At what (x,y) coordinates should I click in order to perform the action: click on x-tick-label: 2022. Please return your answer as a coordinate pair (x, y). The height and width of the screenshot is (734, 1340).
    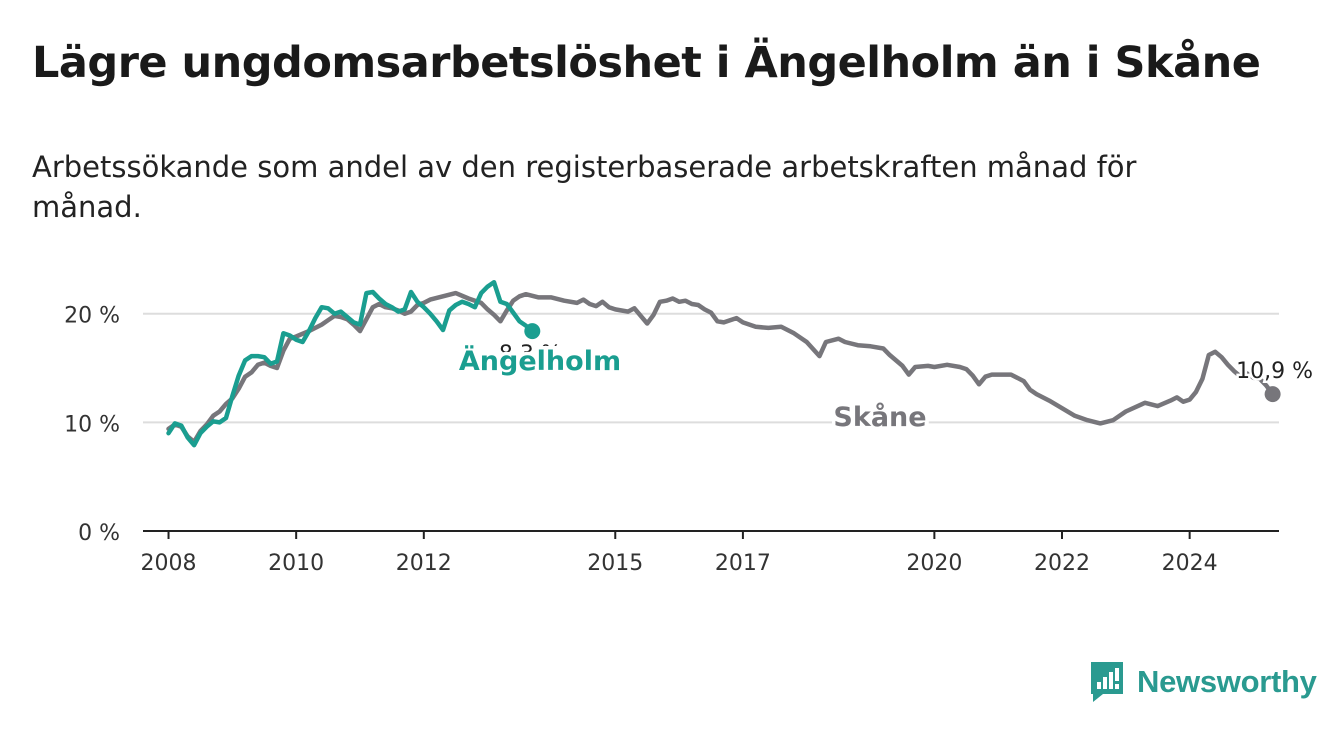
    Looking at the image, I should click on (1062, 563).